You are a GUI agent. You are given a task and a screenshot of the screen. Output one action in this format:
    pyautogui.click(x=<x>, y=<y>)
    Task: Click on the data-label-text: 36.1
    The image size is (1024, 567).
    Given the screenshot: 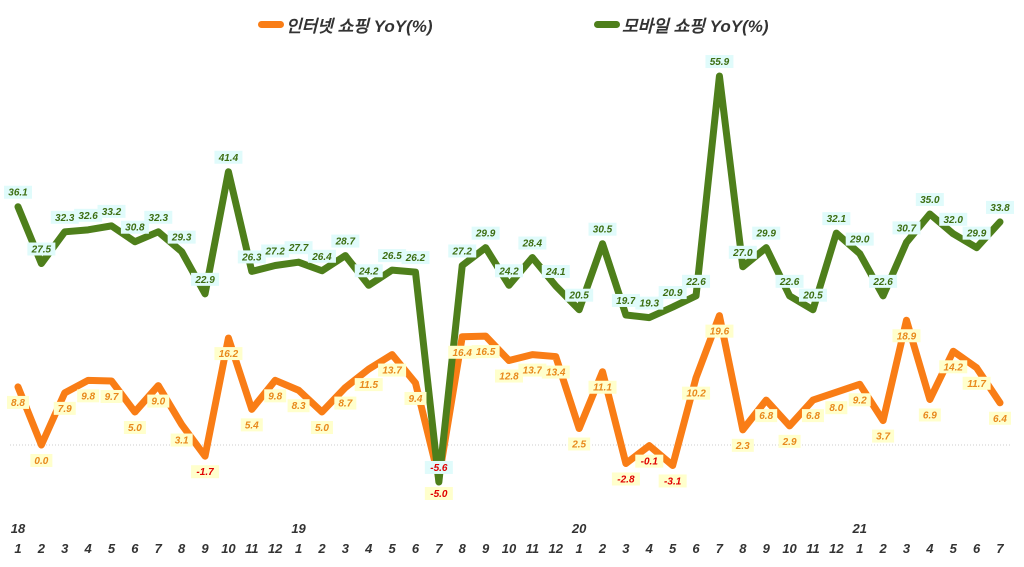 What is the action you would take?
    pyautogui.click(x=18, y=193)
    